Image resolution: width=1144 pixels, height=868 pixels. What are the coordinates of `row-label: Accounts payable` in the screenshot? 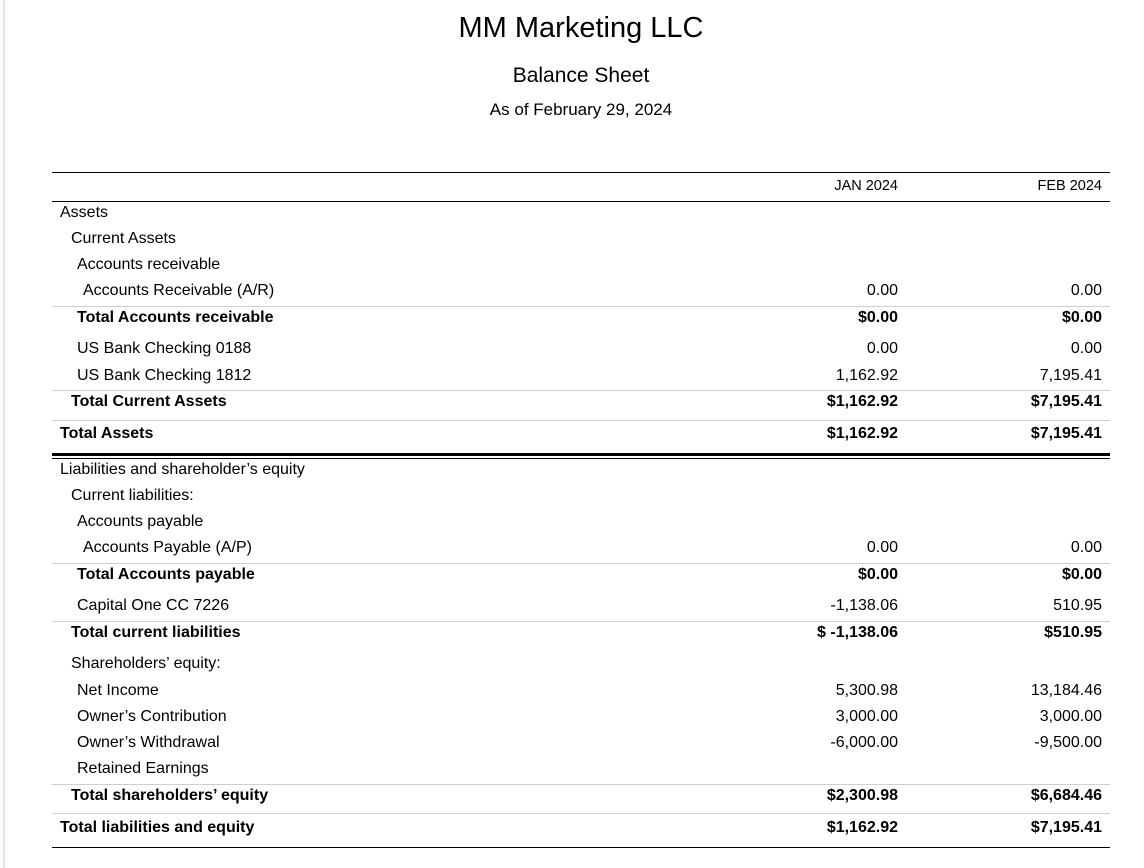 It's located at (140, 521).